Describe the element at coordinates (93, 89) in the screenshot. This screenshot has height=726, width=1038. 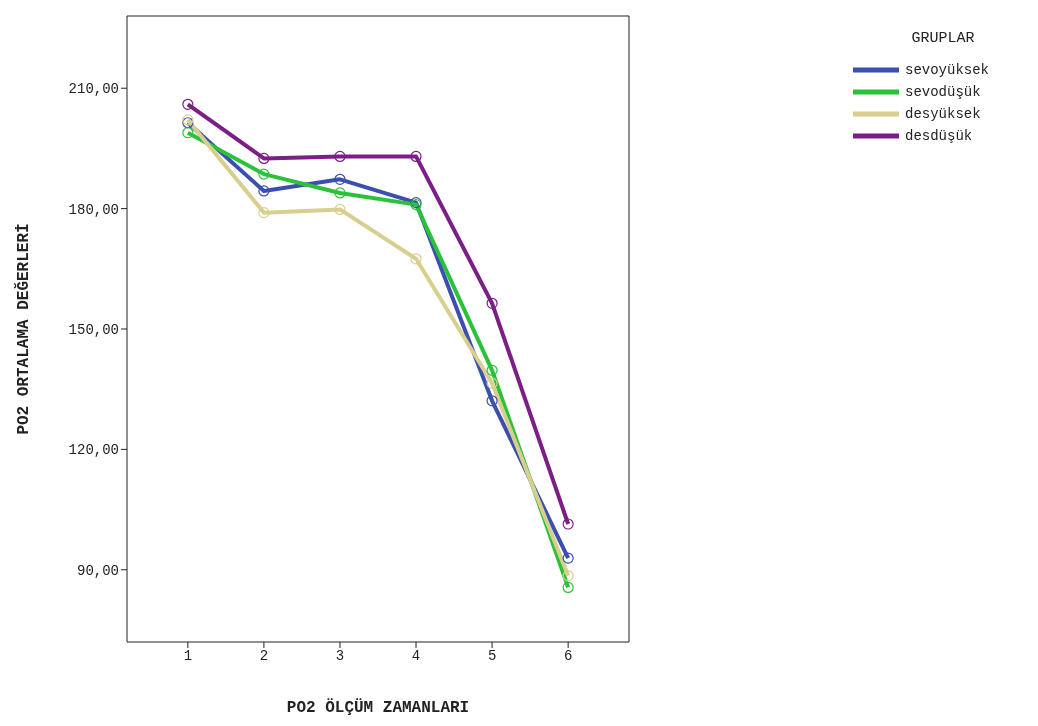
I see `y-tick-label: 210,00` at that location.